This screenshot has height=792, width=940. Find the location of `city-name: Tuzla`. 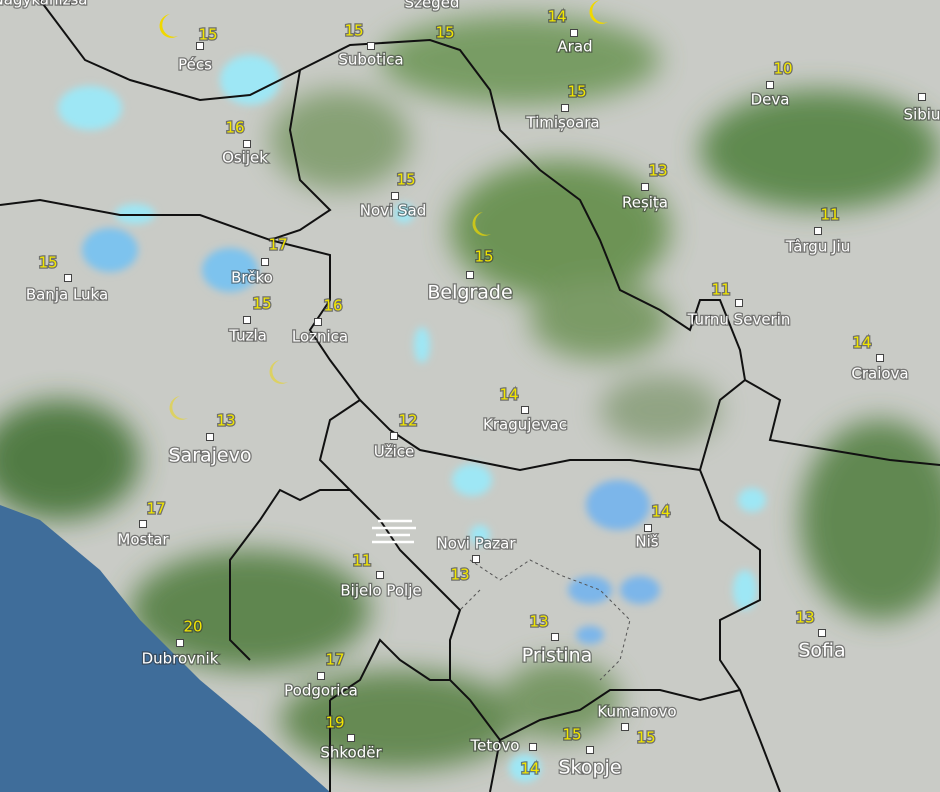

city-name: Tuzla is located at coordinates (247, 336).